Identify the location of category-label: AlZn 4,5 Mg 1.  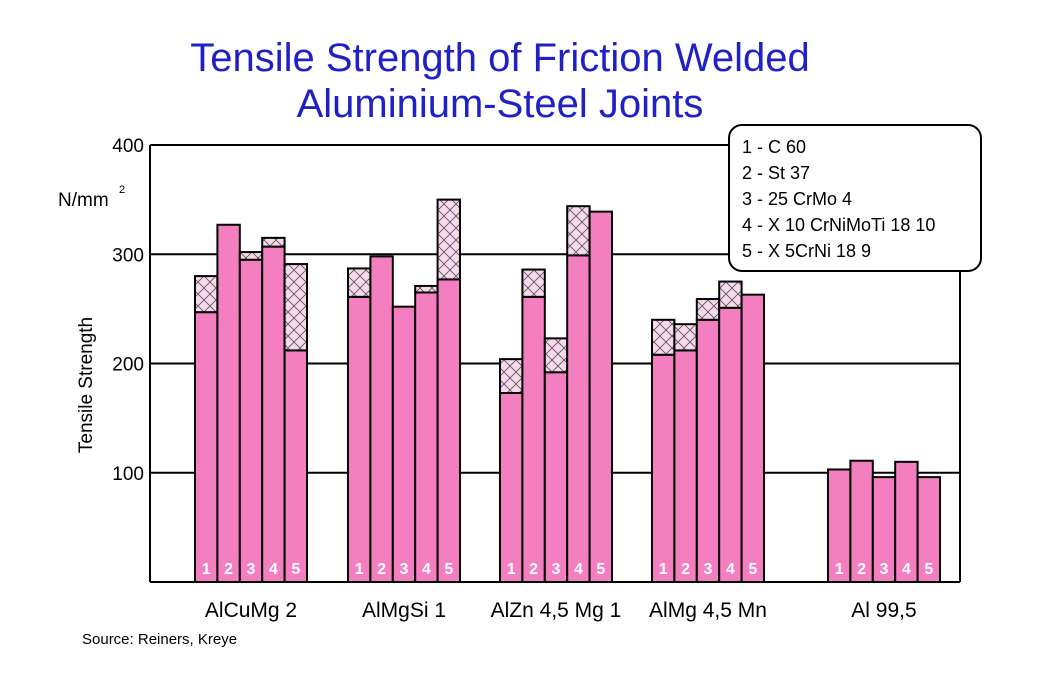
(556, 610).